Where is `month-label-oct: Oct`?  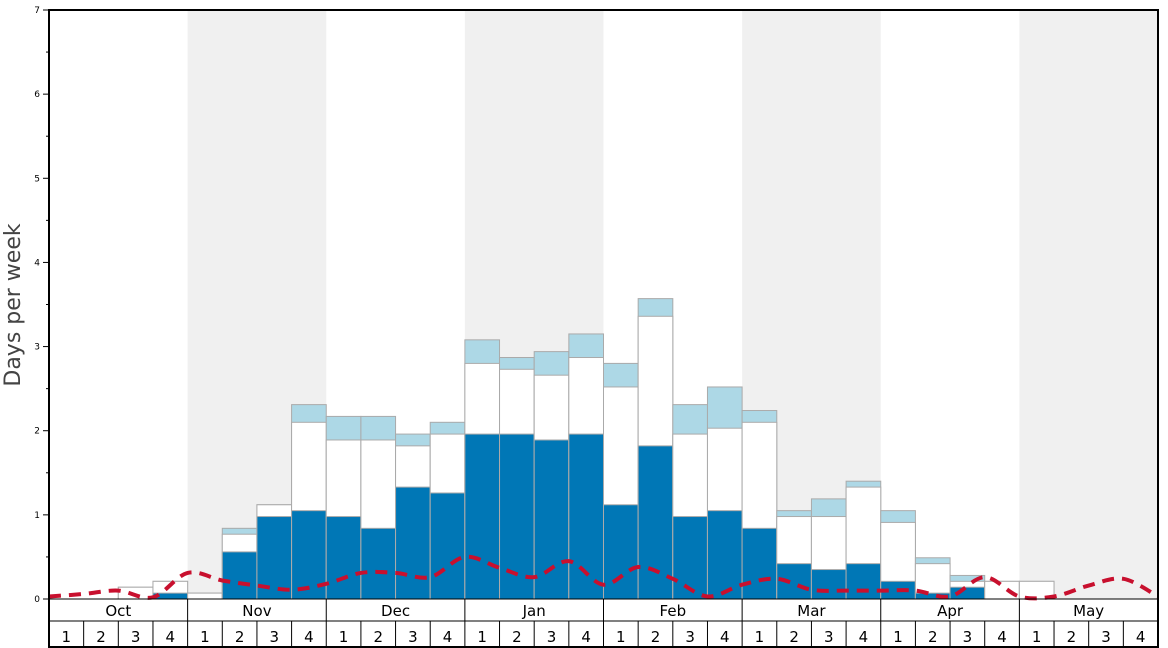
month-label-oct: Oct is located at coordinates (118, 611).